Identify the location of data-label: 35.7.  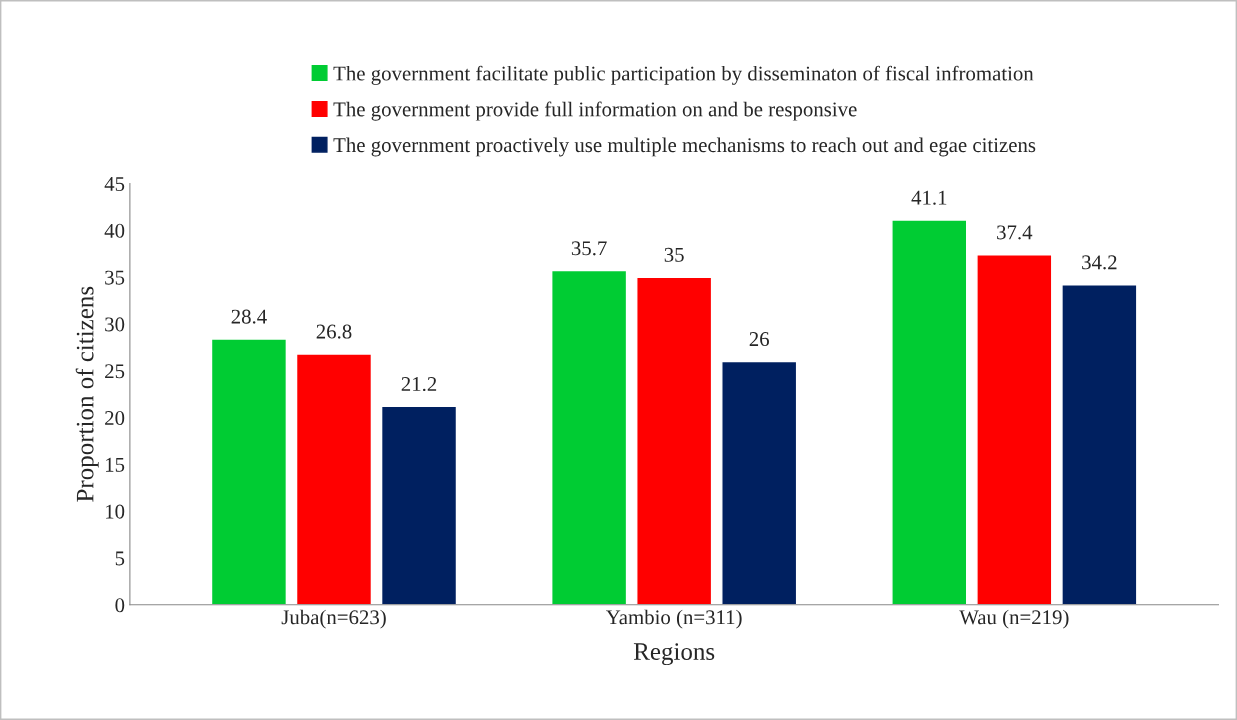
(589, 248).